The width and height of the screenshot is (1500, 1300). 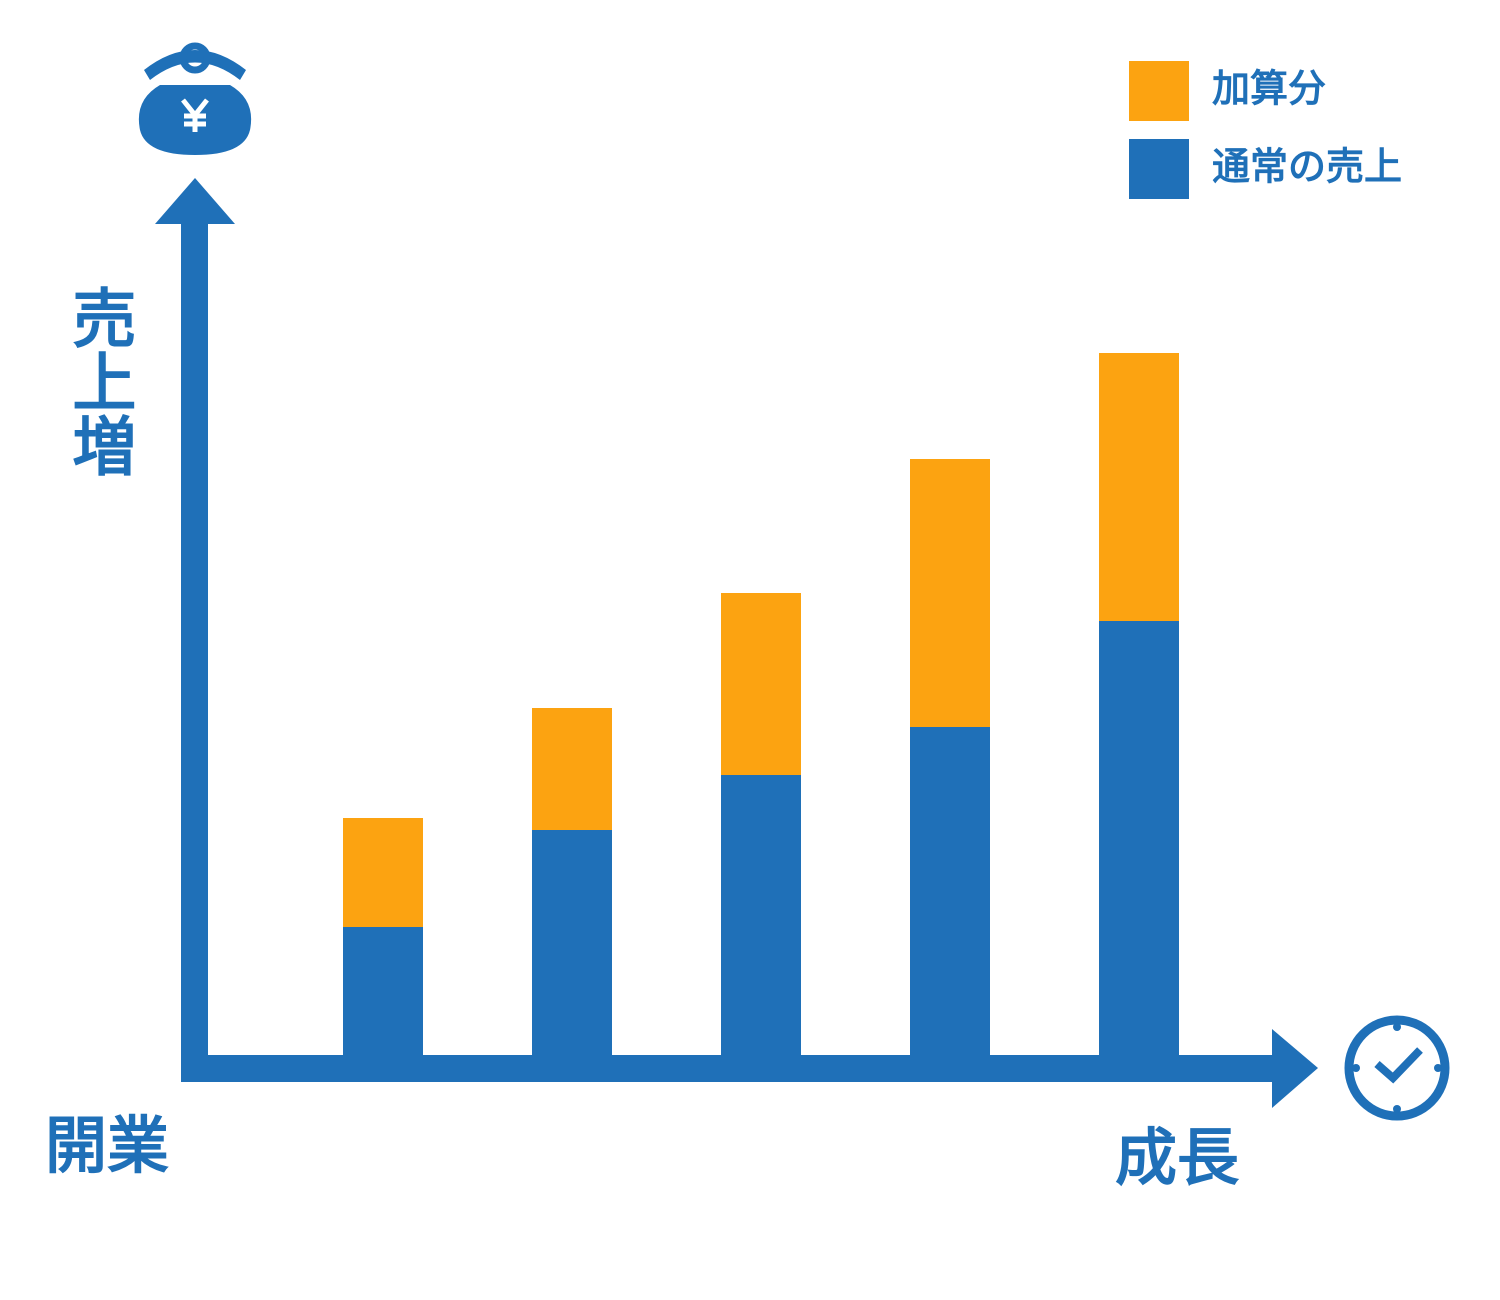 What do you see at coordinates (98, 381) in the screenshot?
I see `y-axis-label: 売上増` at bounding box center [98, 381].